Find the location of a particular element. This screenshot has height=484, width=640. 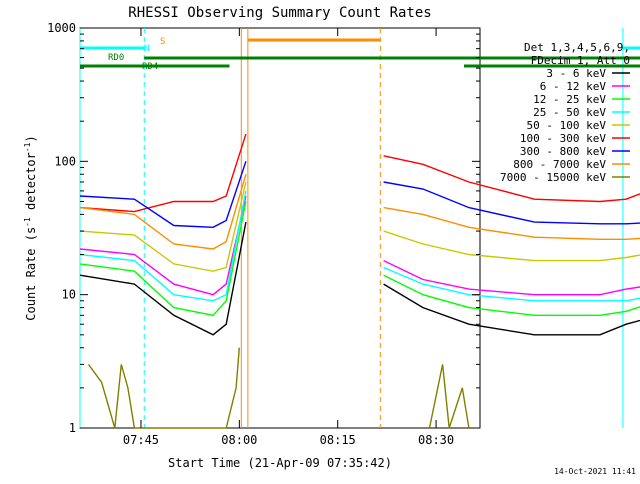

x-tick-label: 08:30 is located at coordinates (436, 440).